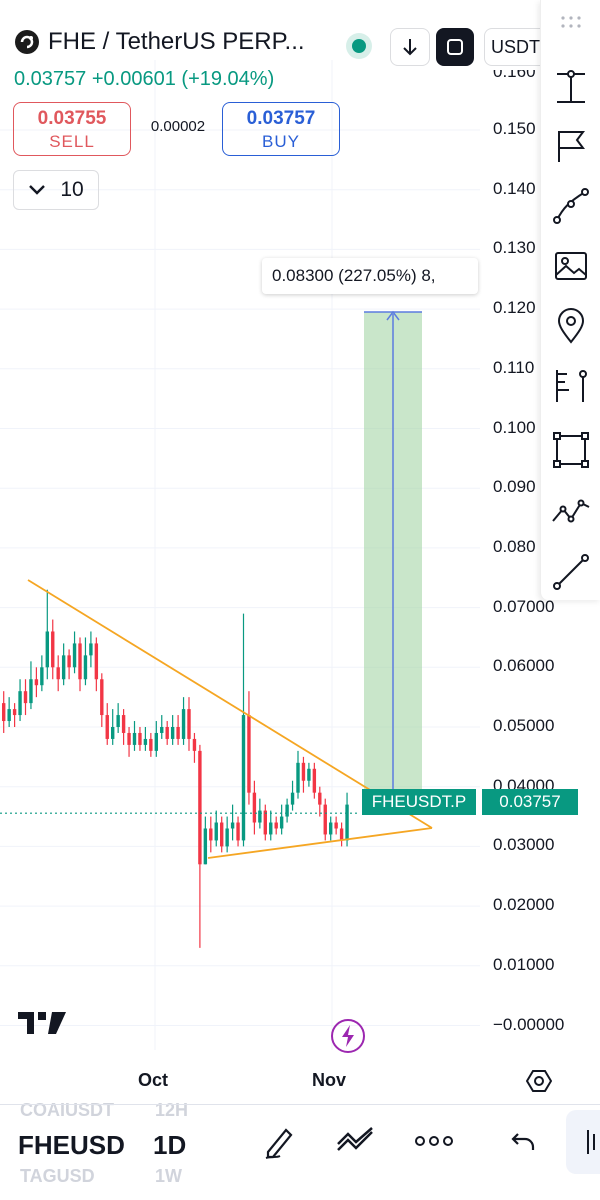 The height and width of the screenshot is (1200, 600). What do you see at coordinates (455, 47) in the screenshot?
I see `fullscreen-button` at bounding box center [455, 47].